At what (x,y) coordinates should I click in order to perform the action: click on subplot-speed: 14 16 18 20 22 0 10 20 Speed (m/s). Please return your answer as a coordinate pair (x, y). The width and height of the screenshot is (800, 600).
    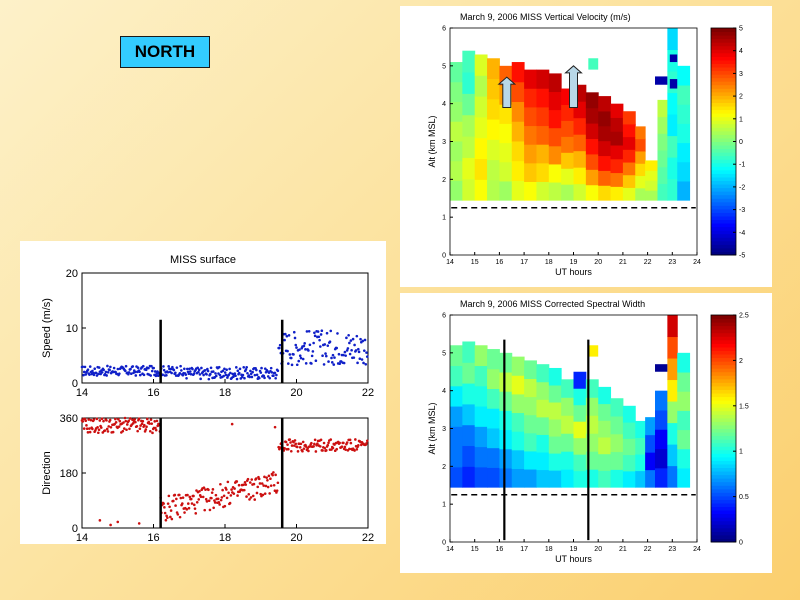
    Looking at the image, I should click on (207, 333).